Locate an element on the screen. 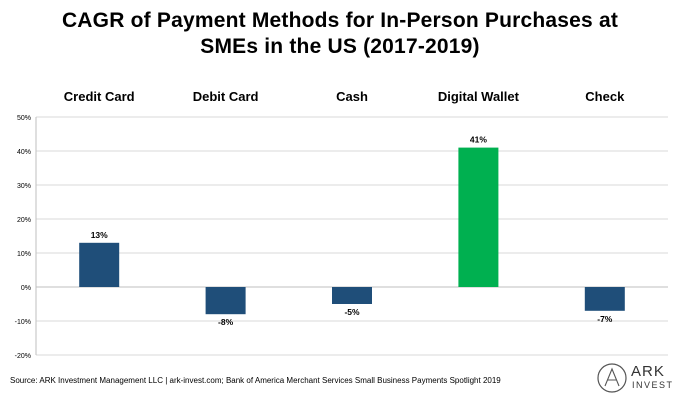 This screenshot has height=401, width=680. data-label: -5% is located at coordinates (352, 312).